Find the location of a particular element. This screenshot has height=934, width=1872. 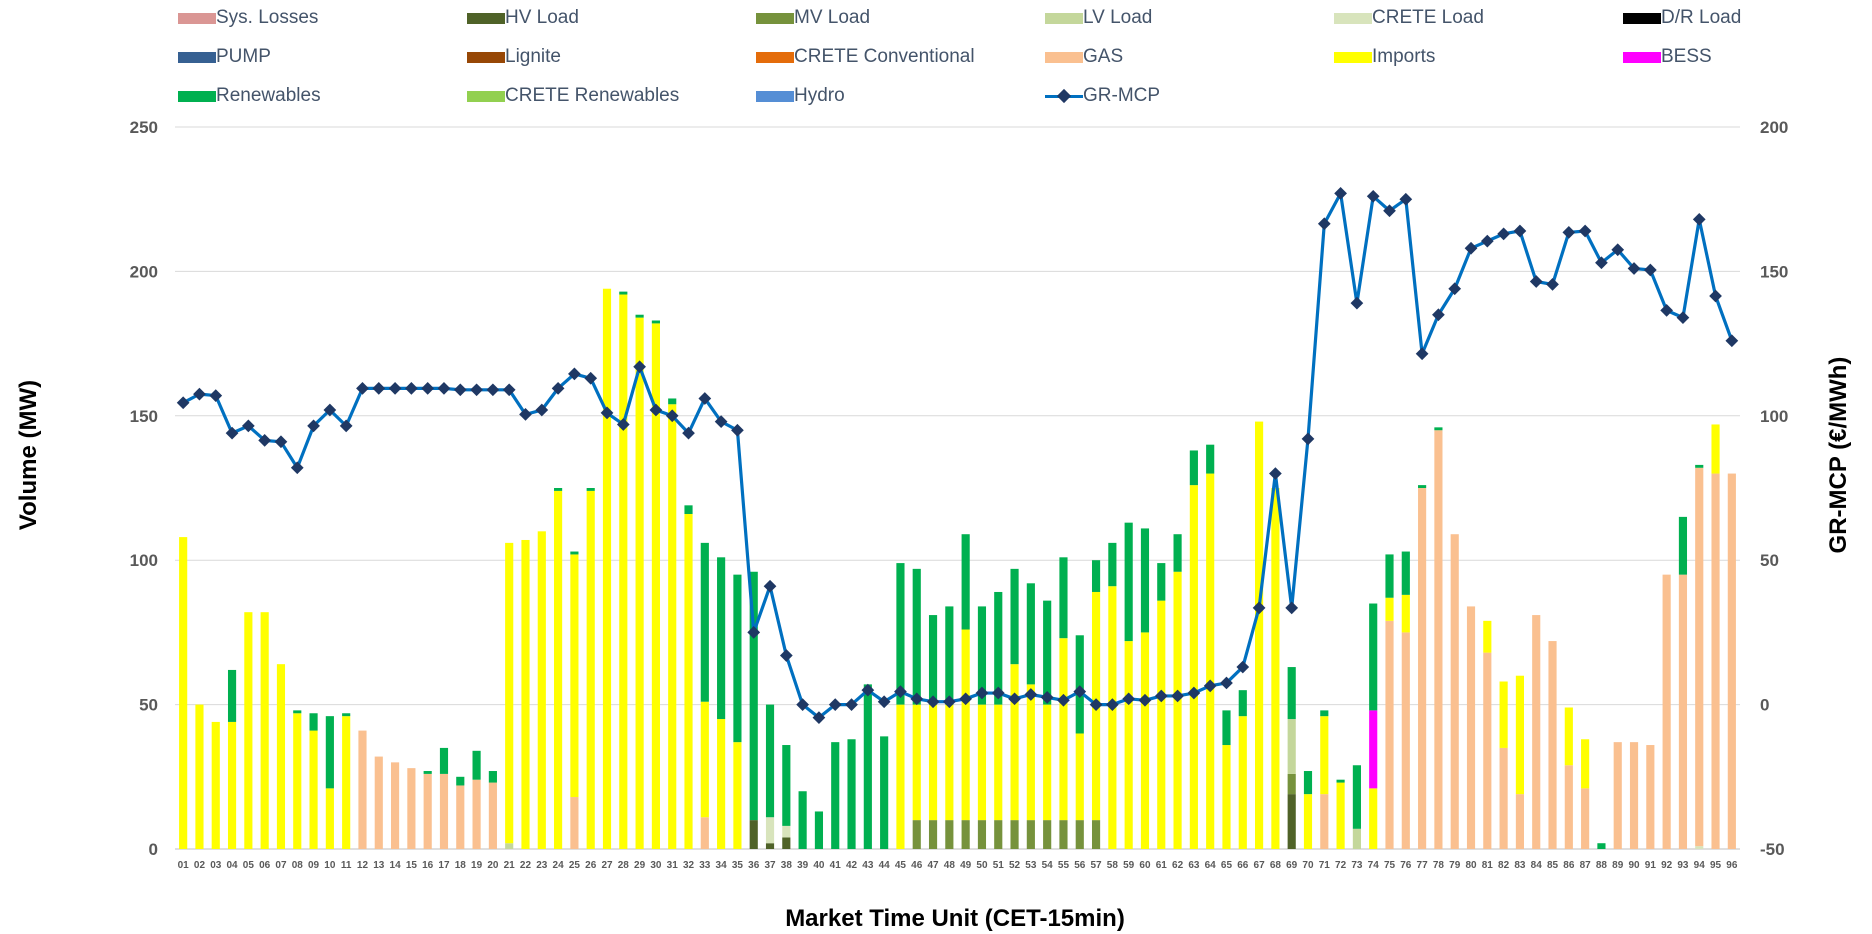

bar-mv-load is located at coordinates (998, 834).